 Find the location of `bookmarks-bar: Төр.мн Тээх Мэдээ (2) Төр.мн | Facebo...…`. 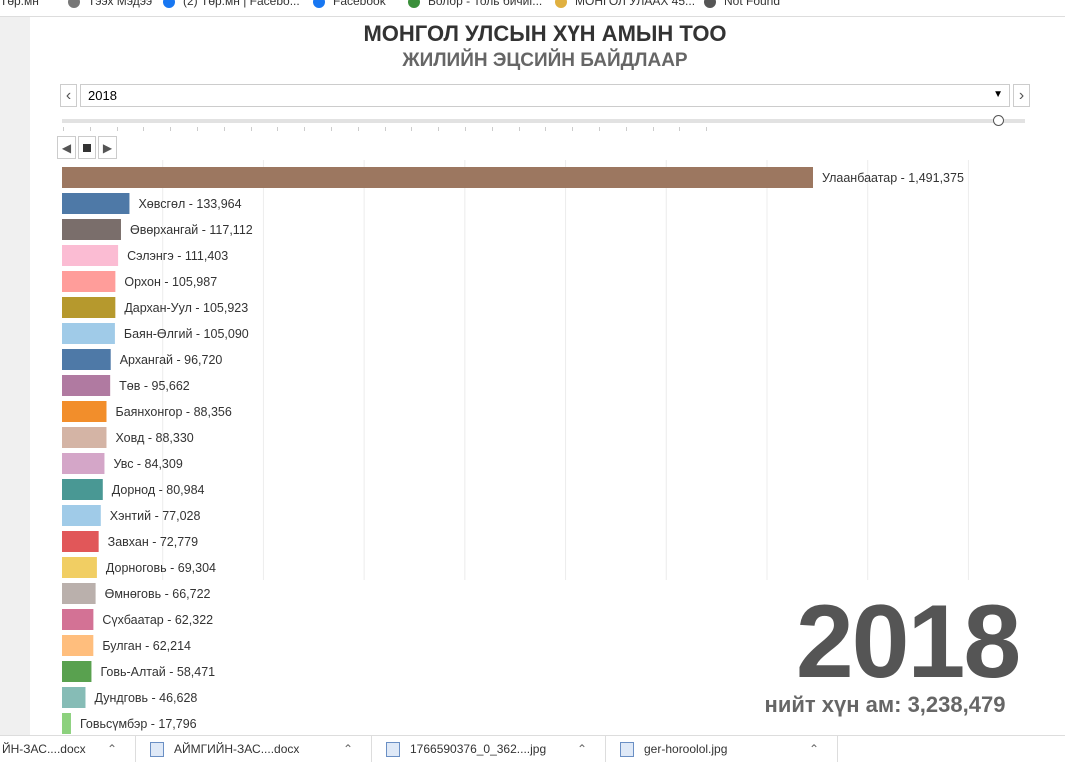

bookmarks-bar: Төр.мн Тээх Мэдээ (2) Төр.мн | Facebo...… is located at coordinates (532, 8).